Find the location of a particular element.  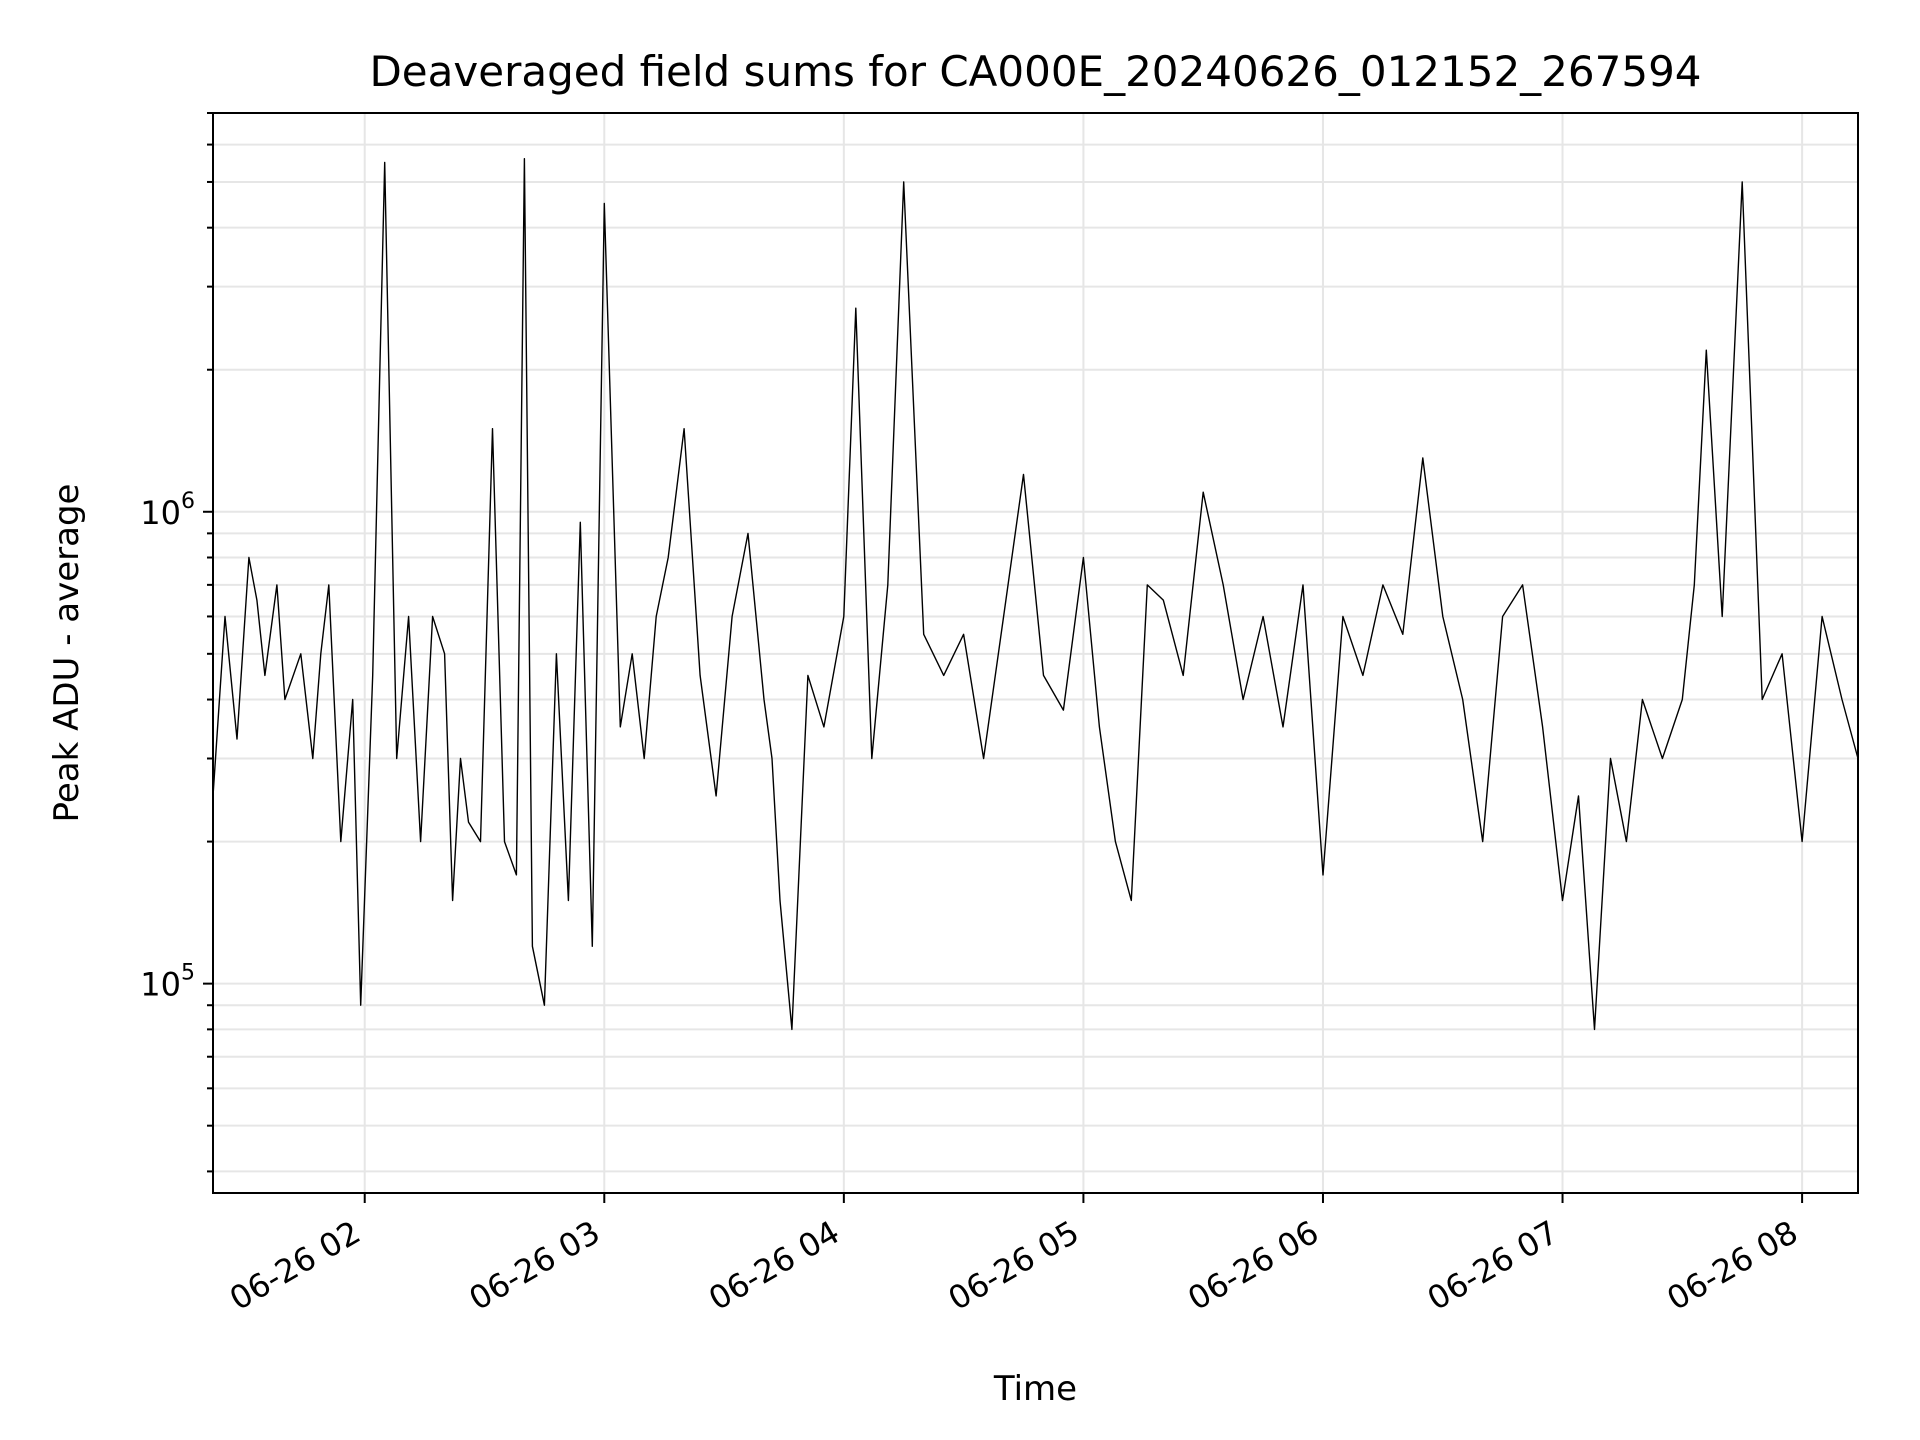

y-axis-ticks: 10⁵ 10⁶ is located at coordinates (176, 642).